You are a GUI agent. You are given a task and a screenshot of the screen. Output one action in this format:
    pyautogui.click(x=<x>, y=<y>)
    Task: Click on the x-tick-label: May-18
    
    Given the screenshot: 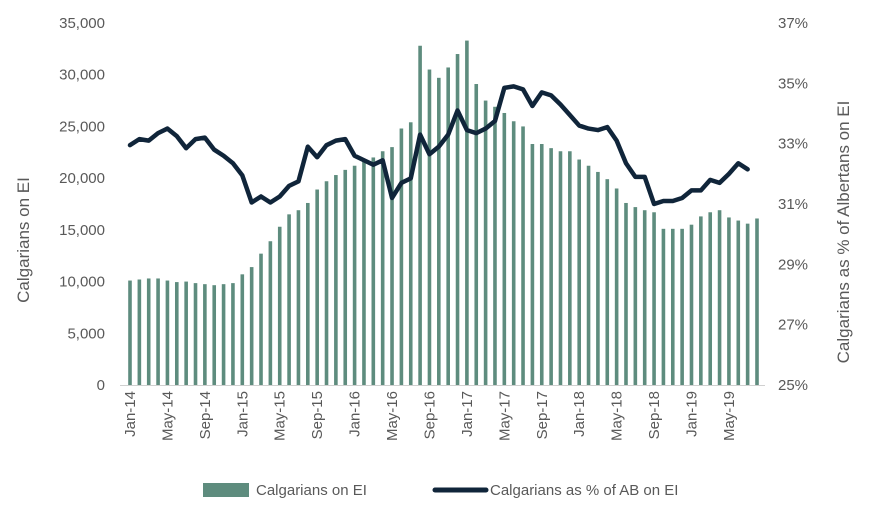 What is the action you would take?
    pyautogui.click(x=617, y=416)
    